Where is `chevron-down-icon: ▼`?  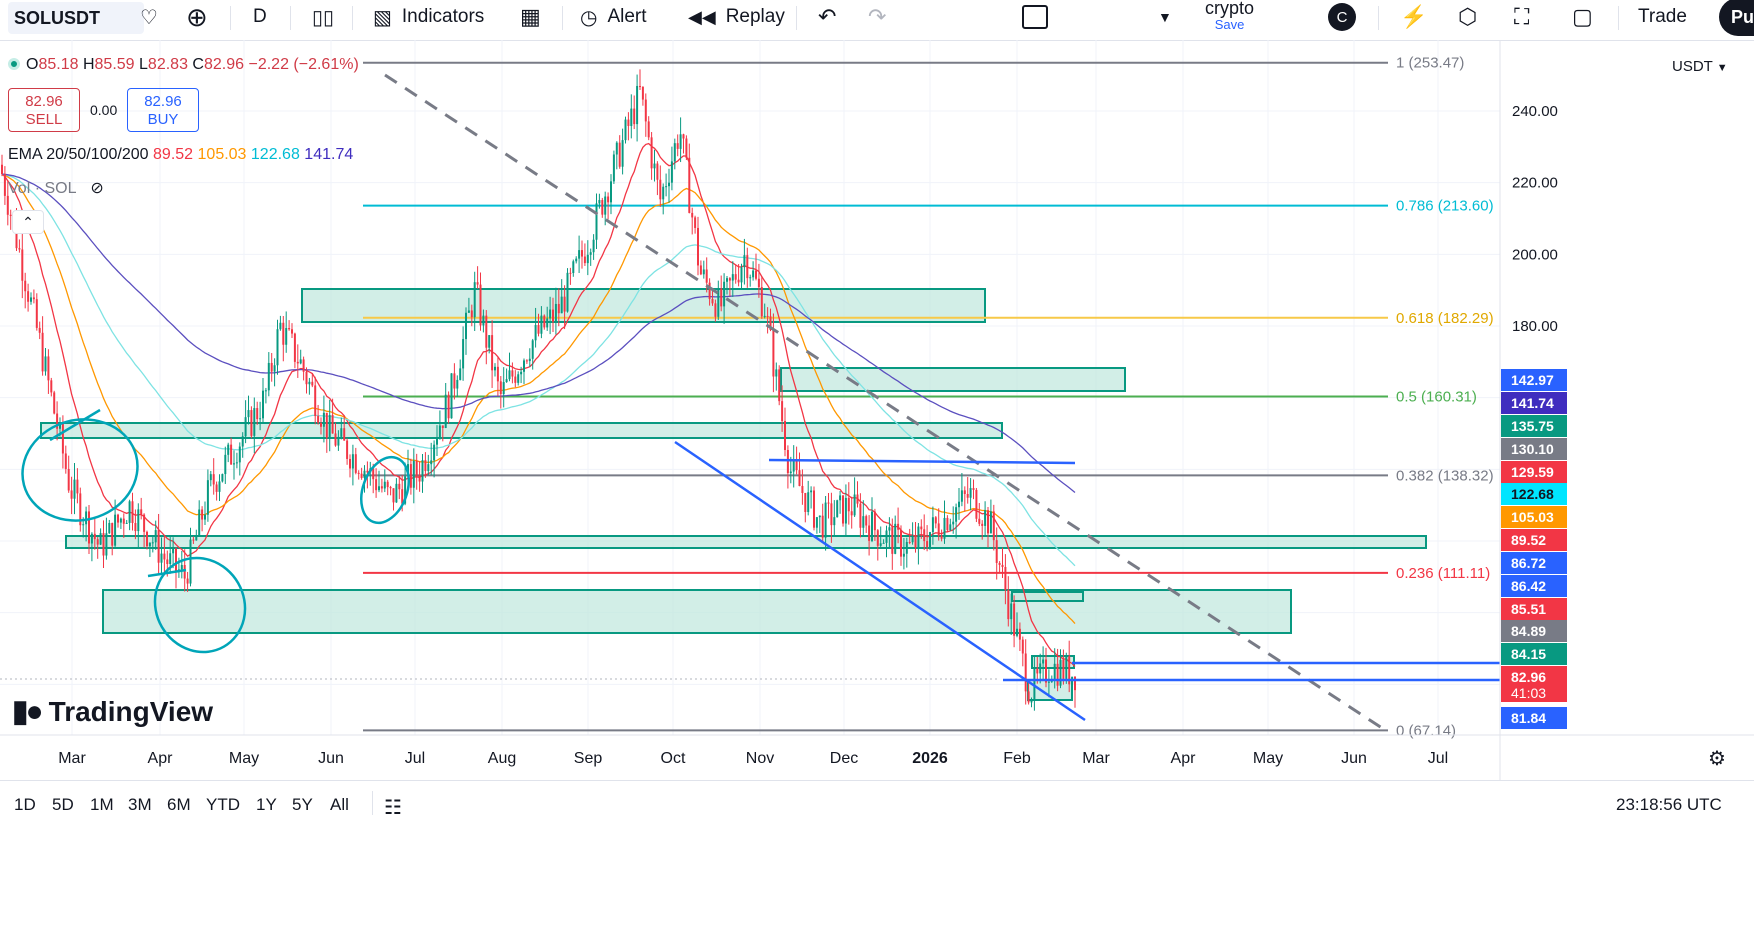
chevron-down-icon: ▼ is located at coordinates (1165, 17).